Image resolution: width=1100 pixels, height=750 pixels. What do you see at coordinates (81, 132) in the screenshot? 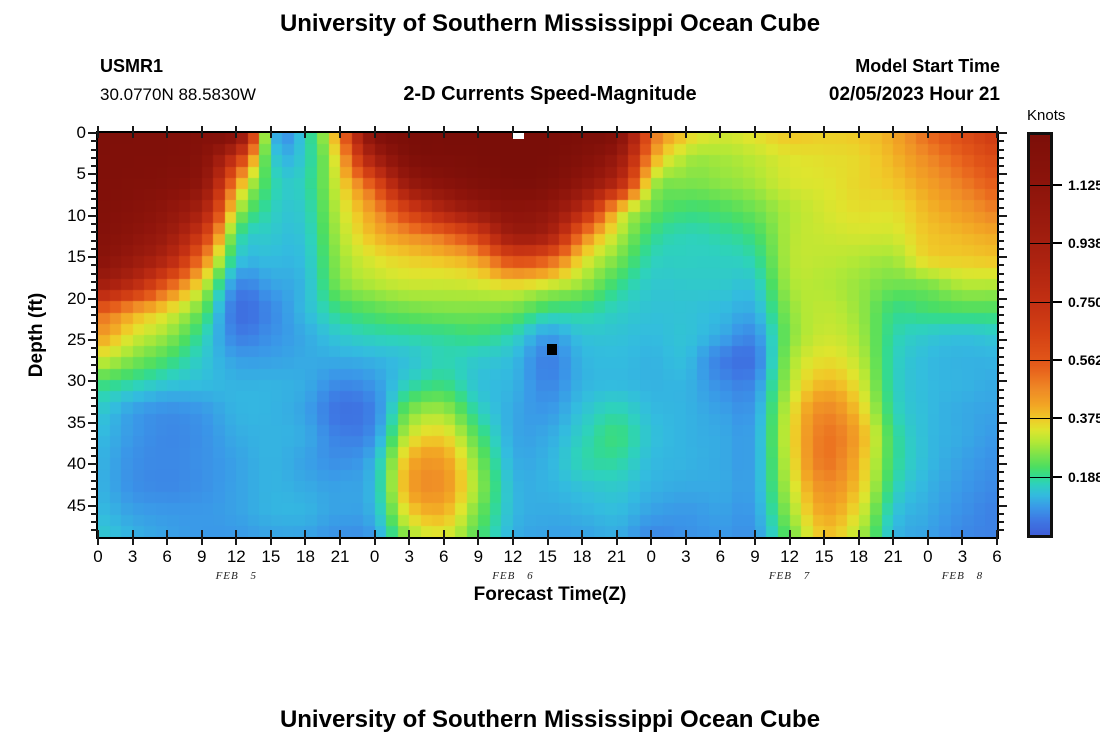
I see `y-tick-label: 0` at bounding box center [81, 132].